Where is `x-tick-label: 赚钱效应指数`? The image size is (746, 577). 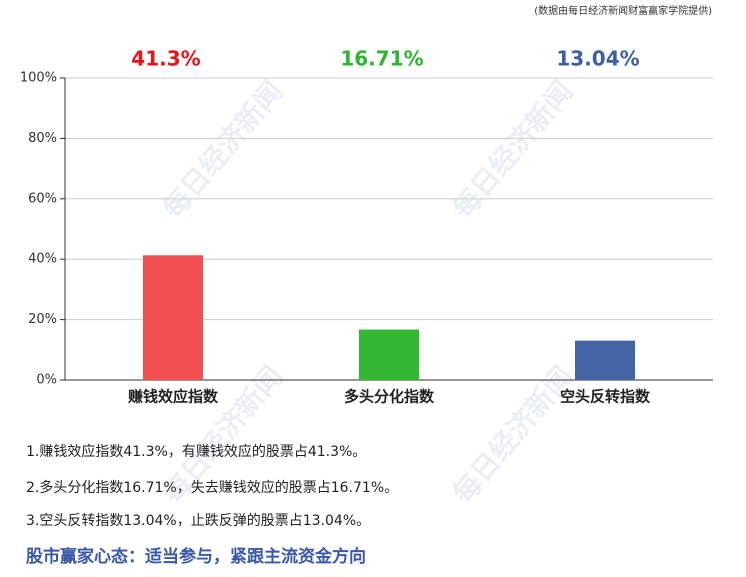
x-tick-label: 赚钱效应指数 is located at coordinates (173, 397).